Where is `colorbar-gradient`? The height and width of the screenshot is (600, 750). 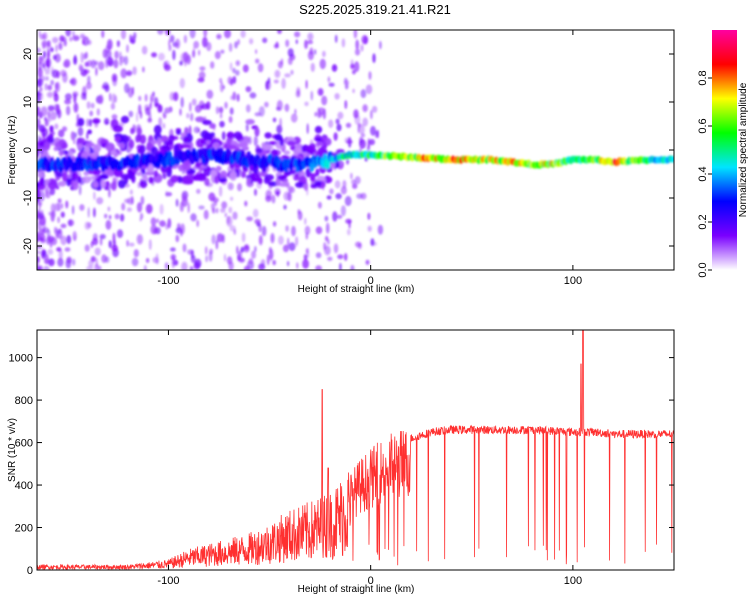
colorbar-gradient is located at coordinates (724, 150).